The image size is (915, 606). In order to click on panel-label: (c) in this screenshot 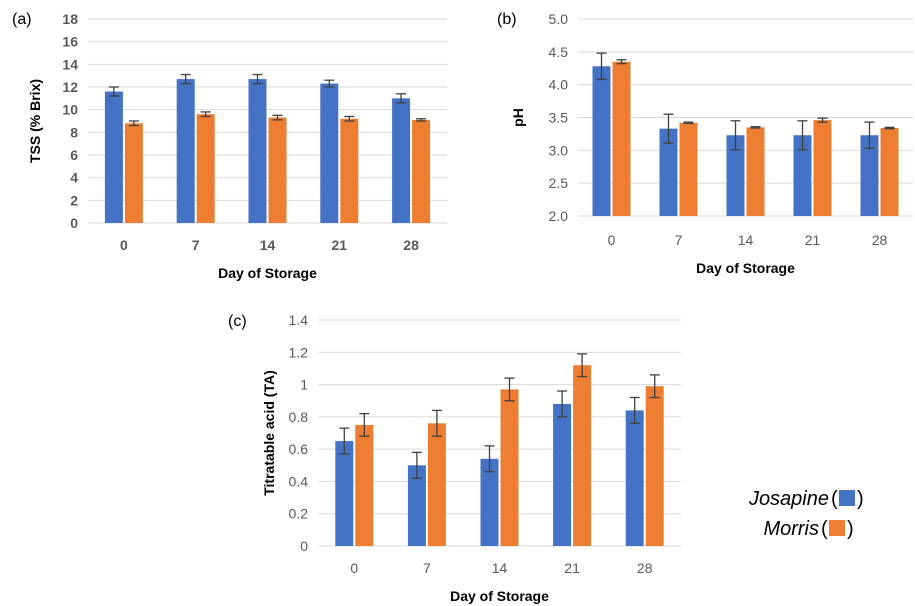, I will do `click(237, 321)`.